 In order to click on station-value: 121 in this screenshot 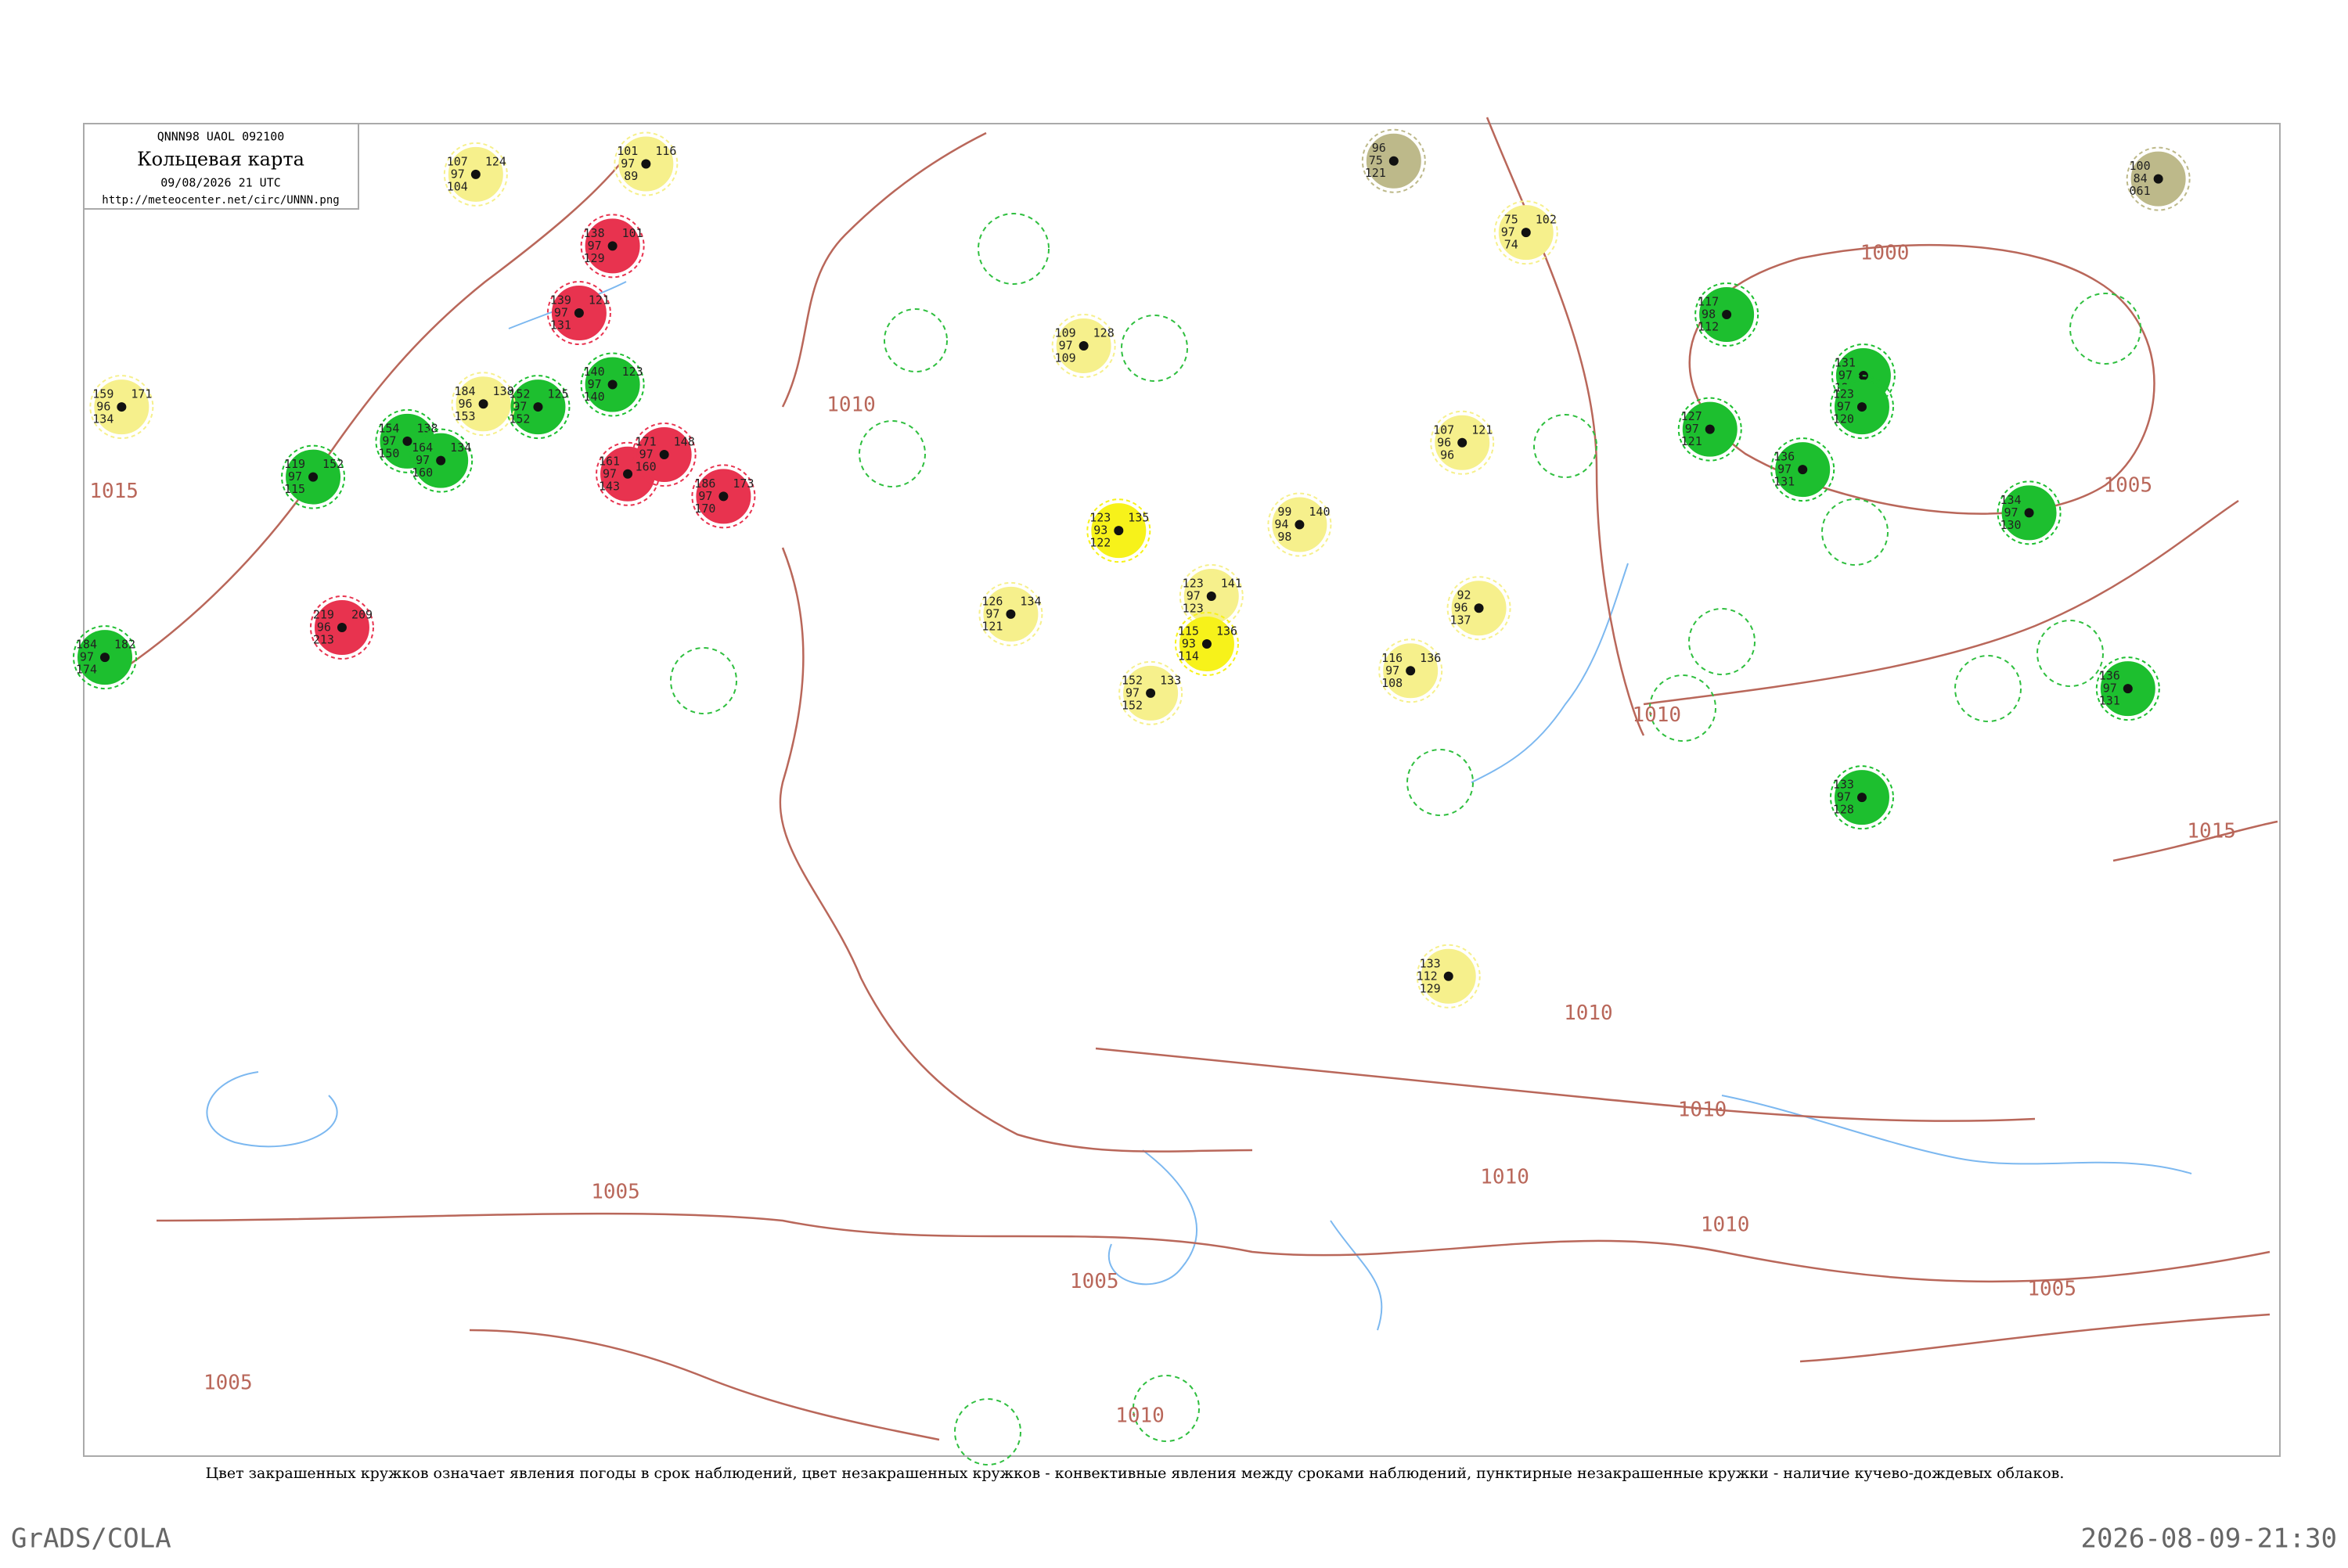, I will do `click(992, 626)`.